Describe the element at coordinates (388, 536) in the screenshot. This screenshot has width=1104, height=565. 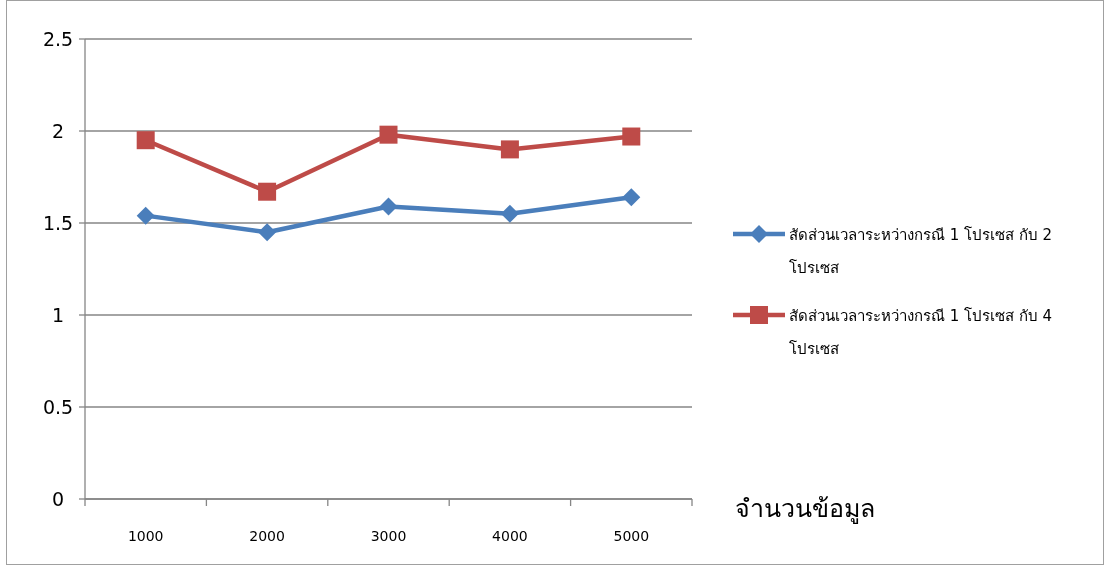
I see `x-tick-label: 3000` at that location.